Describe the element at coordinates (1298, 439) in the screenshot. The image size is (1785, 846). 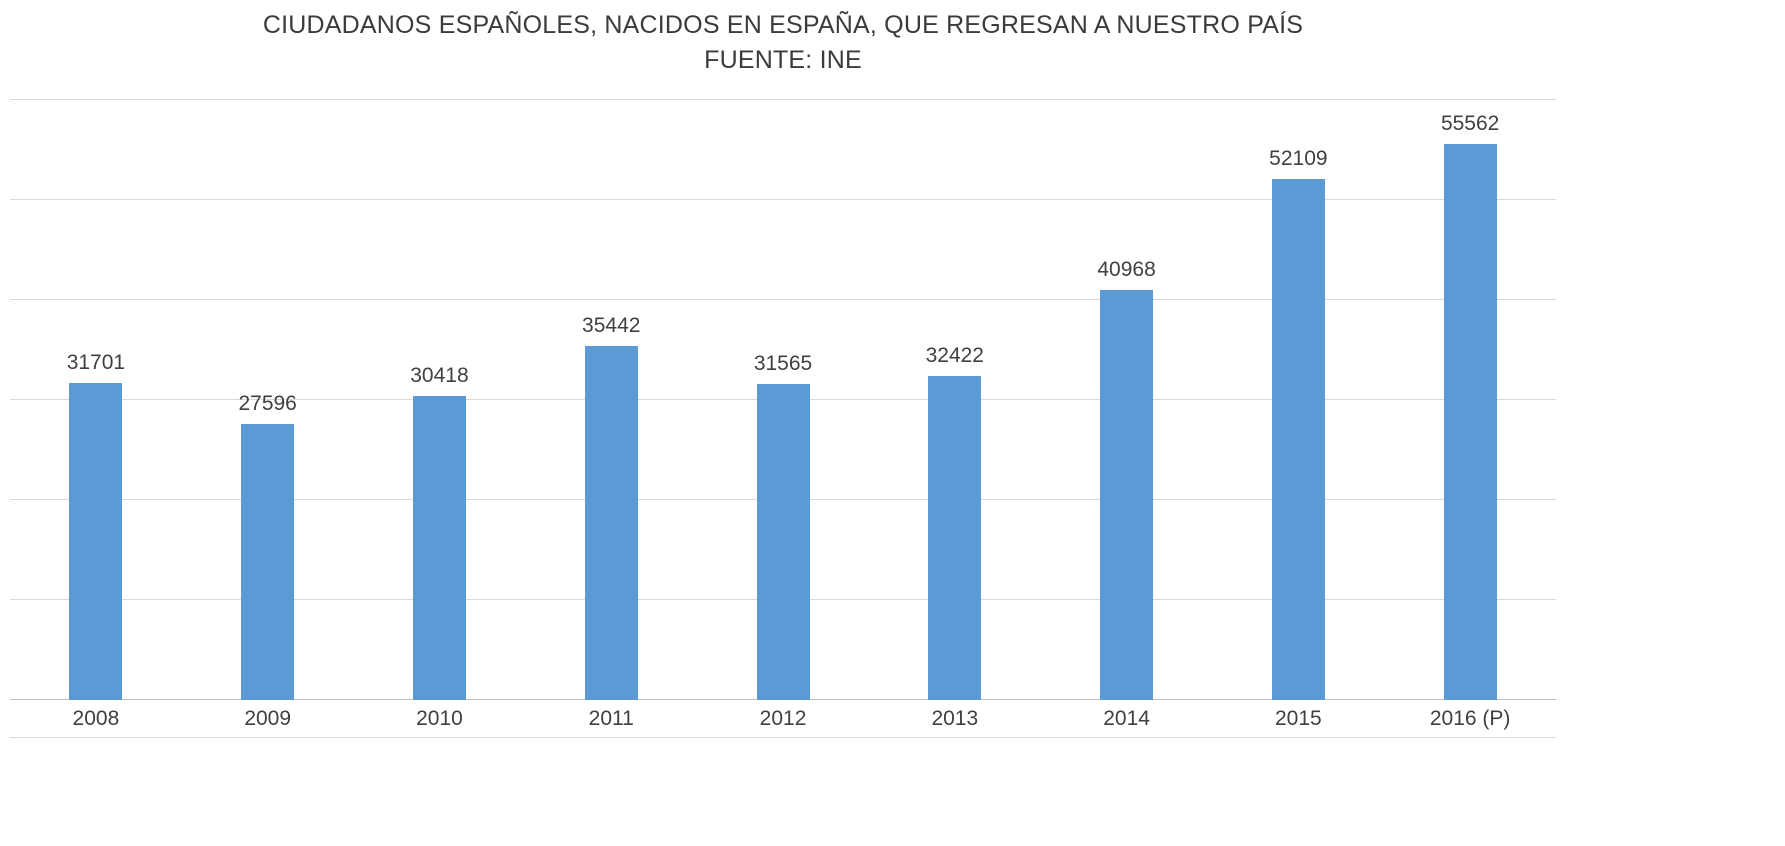
I see `bar-2015` at that location.